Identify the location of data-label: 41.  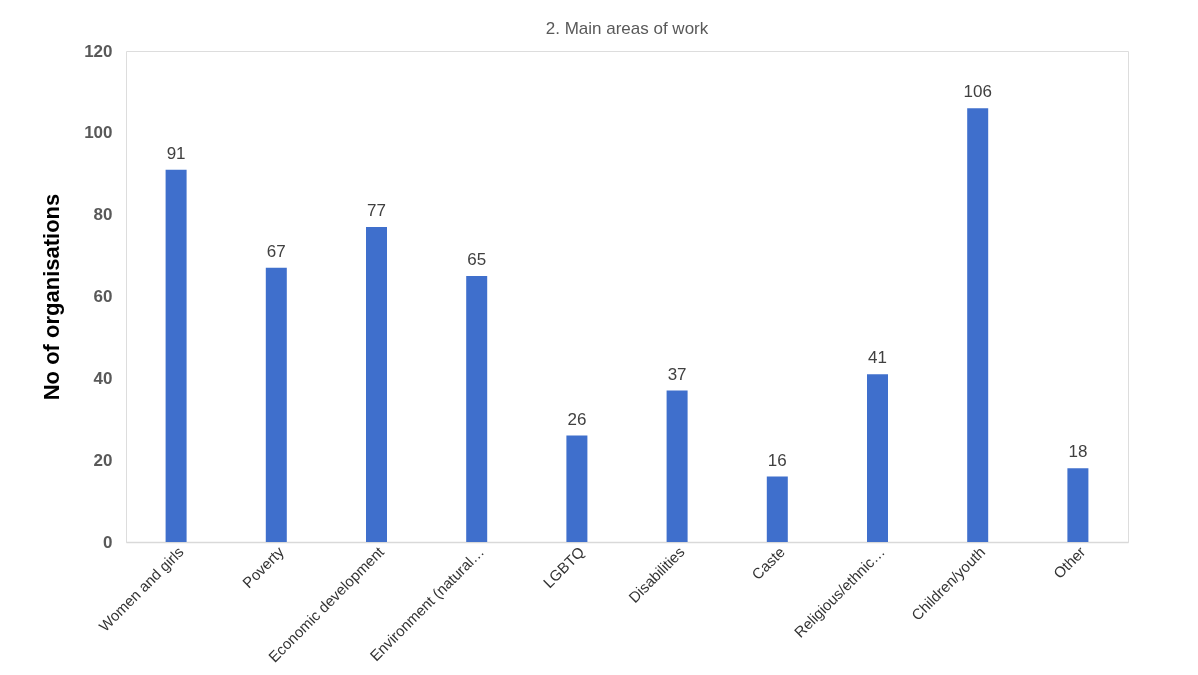
(877, 358).